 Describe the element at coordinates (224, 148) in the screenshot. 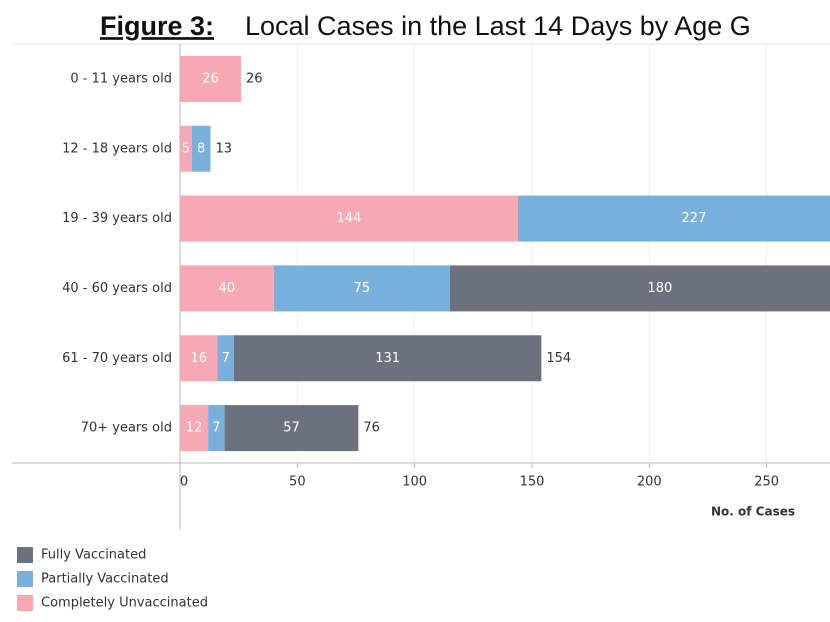

I see `total-label: 13` at that location.